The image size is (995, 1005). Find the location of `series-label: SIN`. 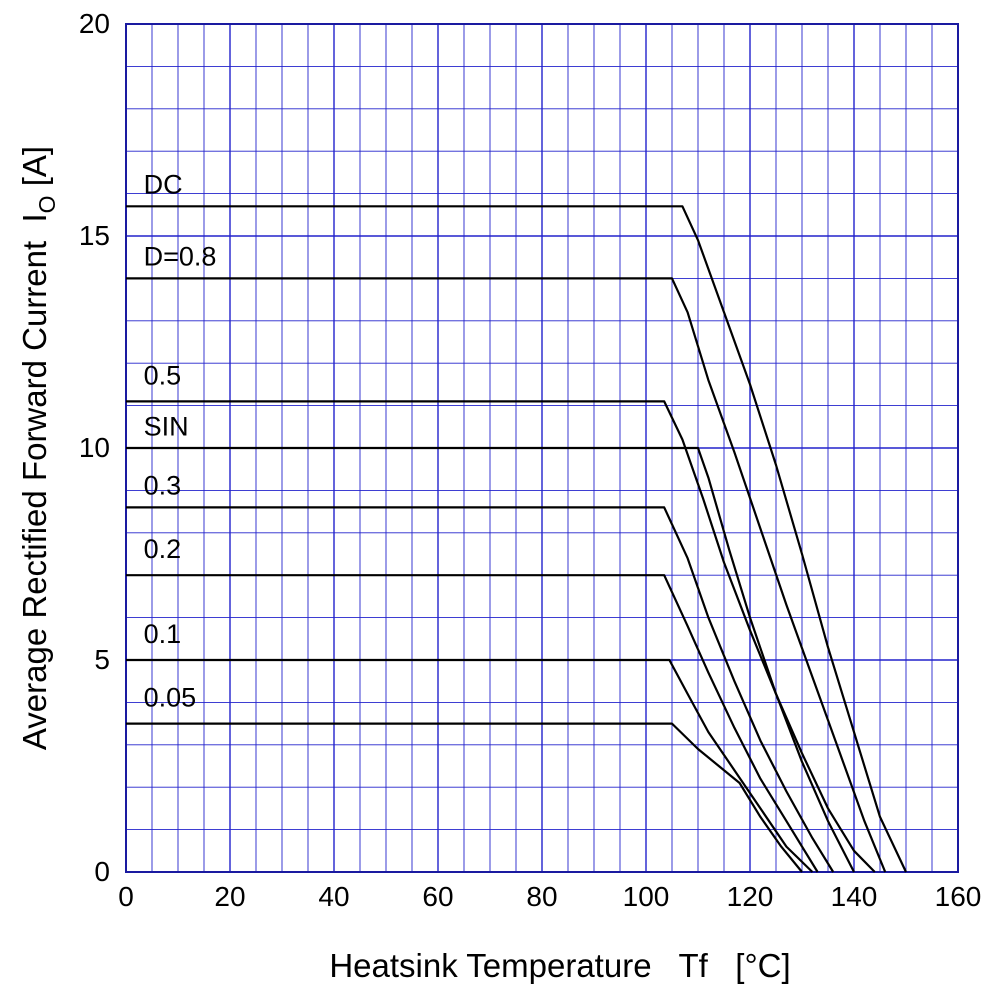

series-label: SIN is located at coordinates (166, 426).